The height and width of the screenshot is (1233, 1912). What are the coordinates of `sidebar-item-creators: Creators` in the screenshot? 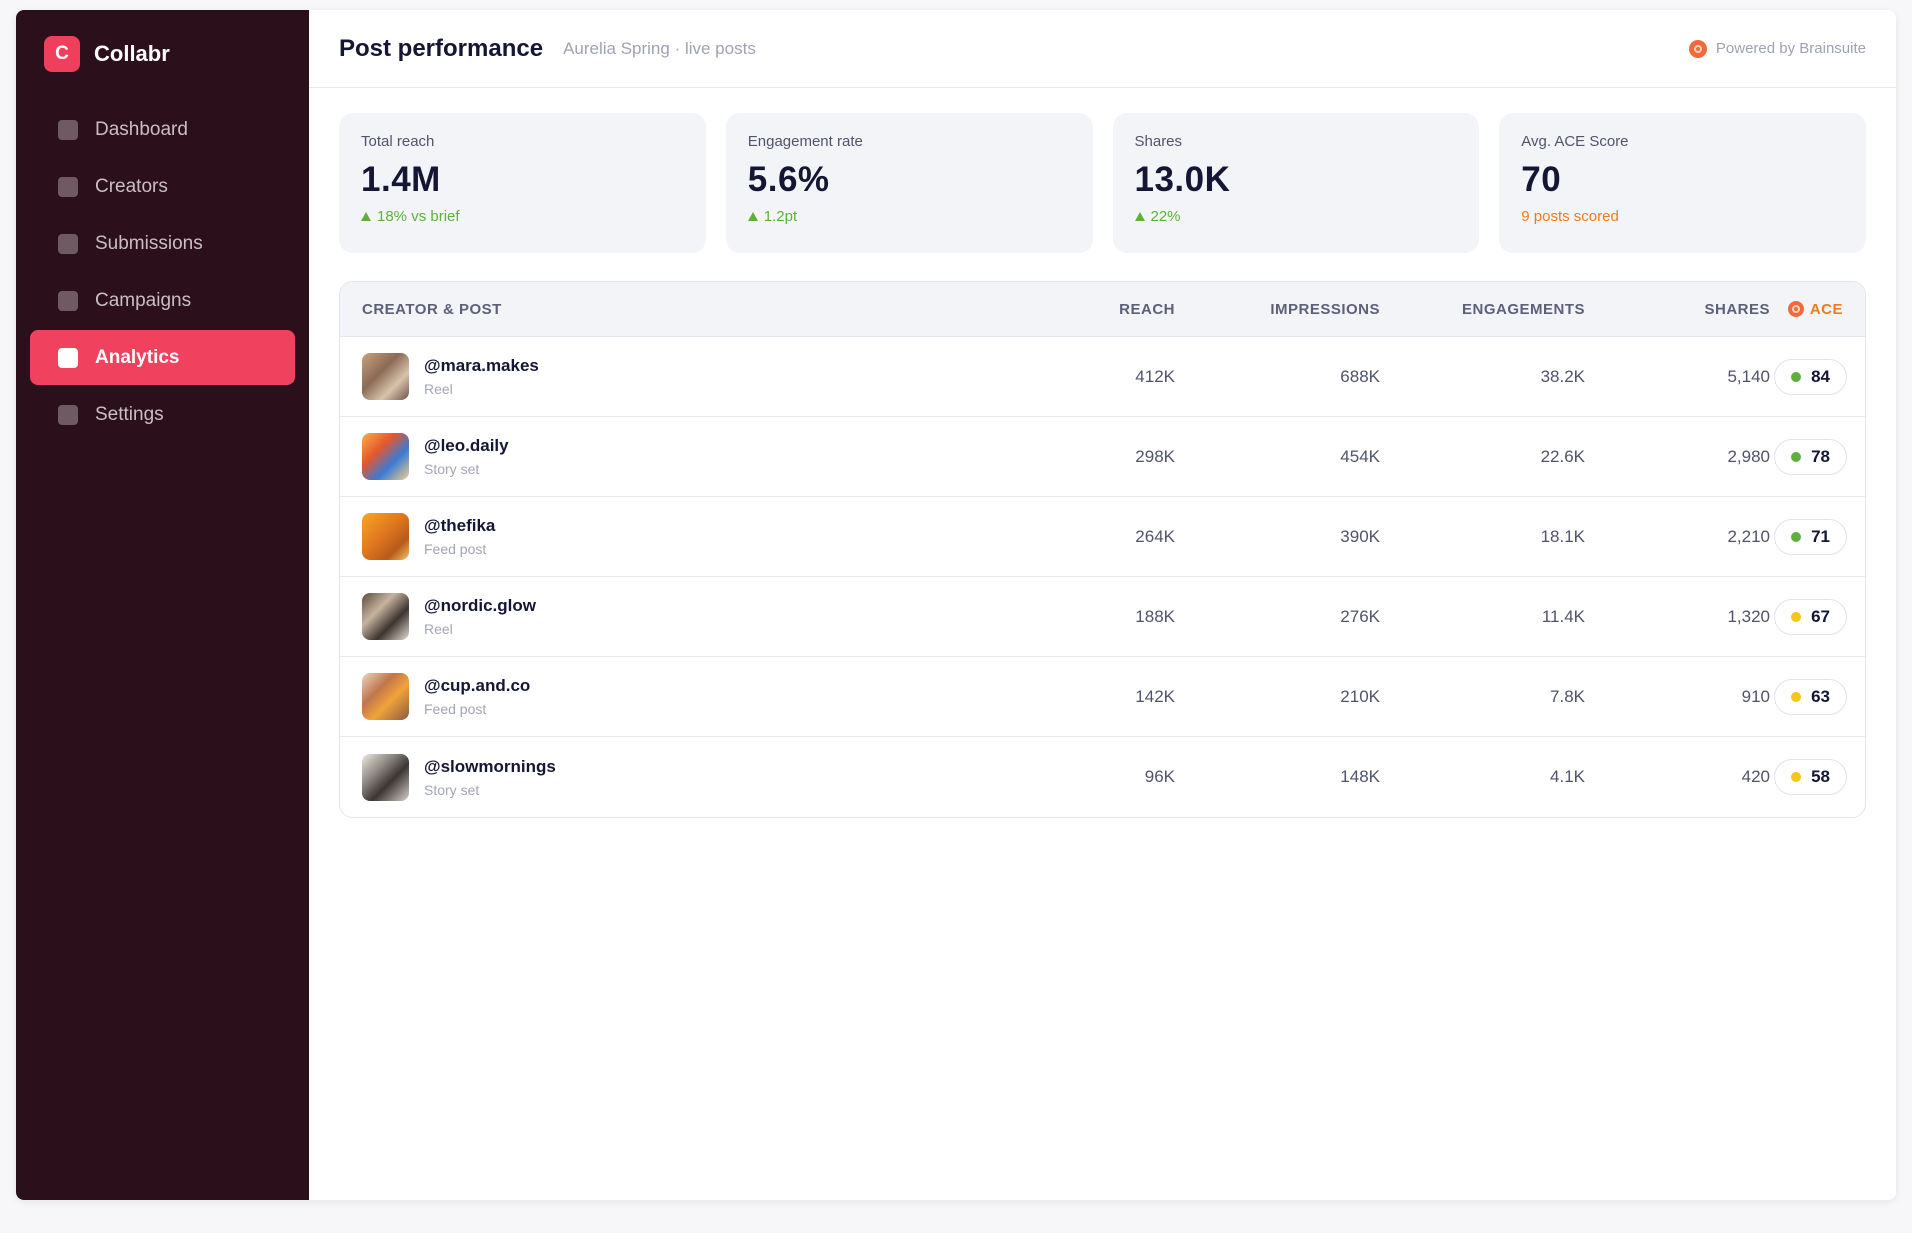 It's located at (162, 186).